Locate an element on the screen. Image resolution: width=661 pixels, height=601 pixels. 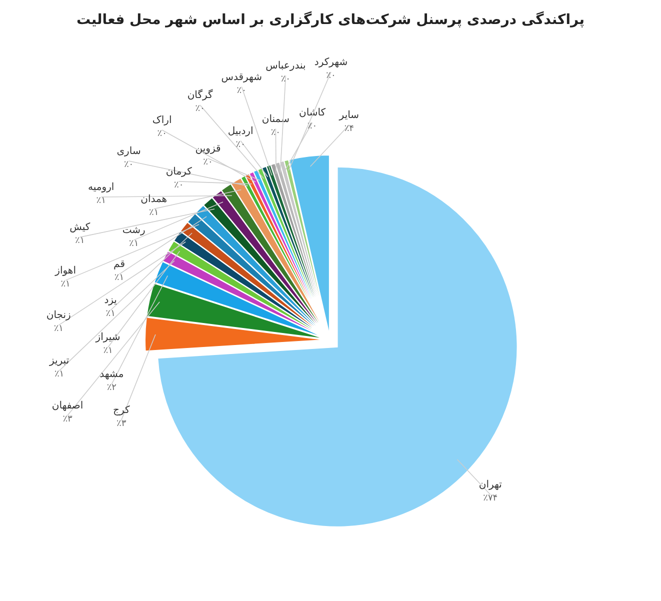
slice-label: سایر is located at coordinates (349, 115).